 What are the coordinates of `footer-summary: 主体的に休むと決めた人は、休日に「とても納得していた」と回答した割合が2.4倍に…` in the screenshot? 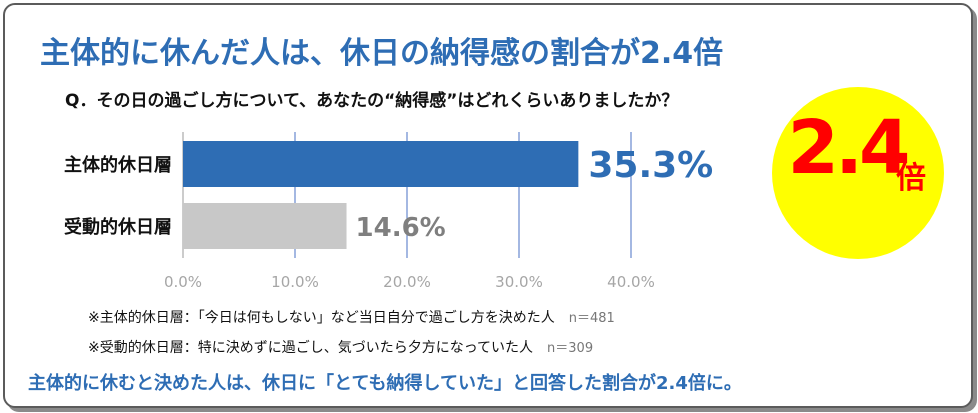 It's located at (385, 383).